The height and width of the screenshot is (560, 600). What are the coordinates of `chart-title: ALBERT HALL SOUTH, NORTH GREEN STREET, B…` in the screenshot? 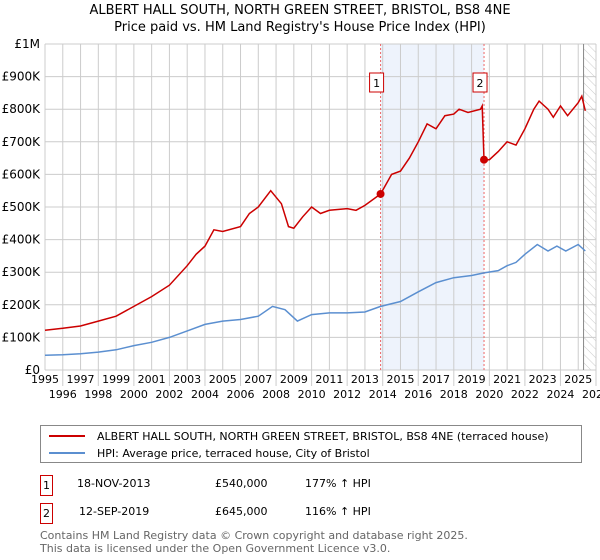 It's located at (300, 10).